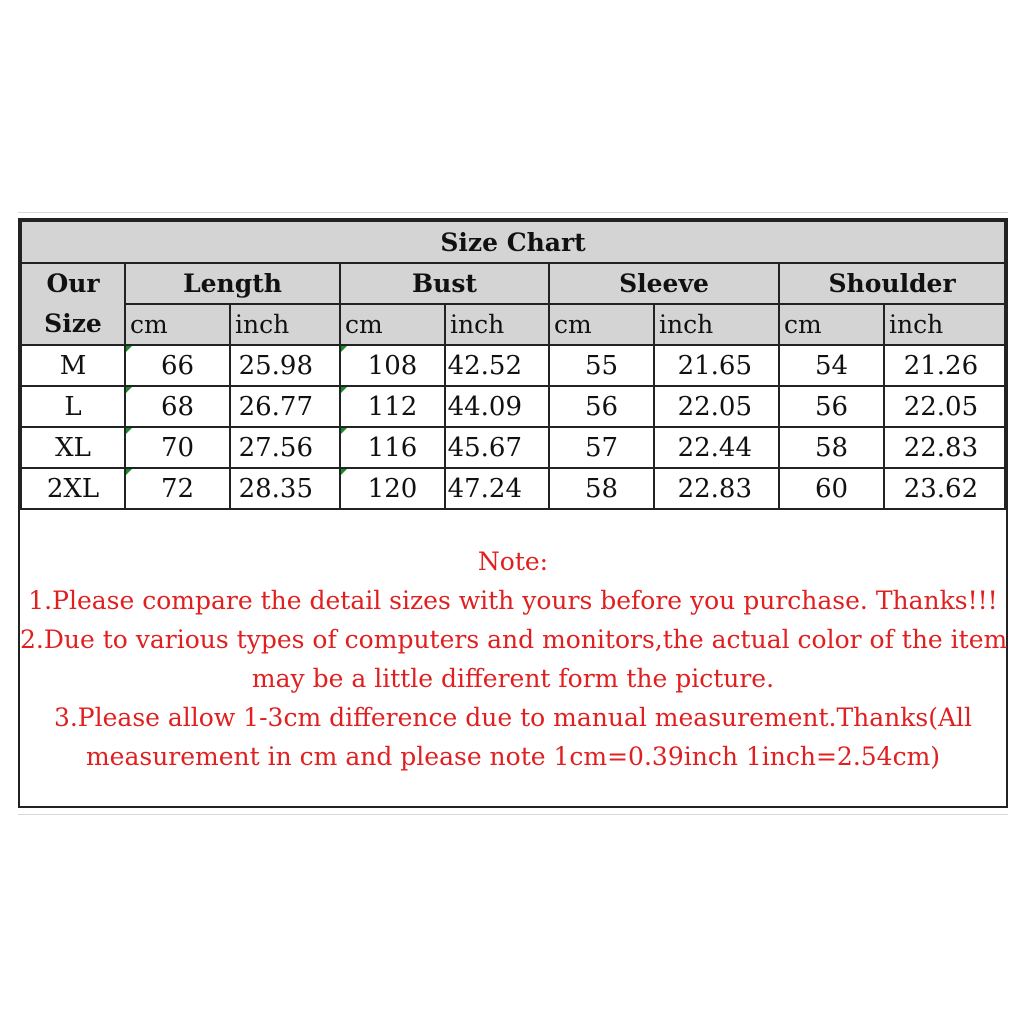  Describe the element at coordinates (73, 488) in the screenshot. I see `size-cell: 2XL` at that location.